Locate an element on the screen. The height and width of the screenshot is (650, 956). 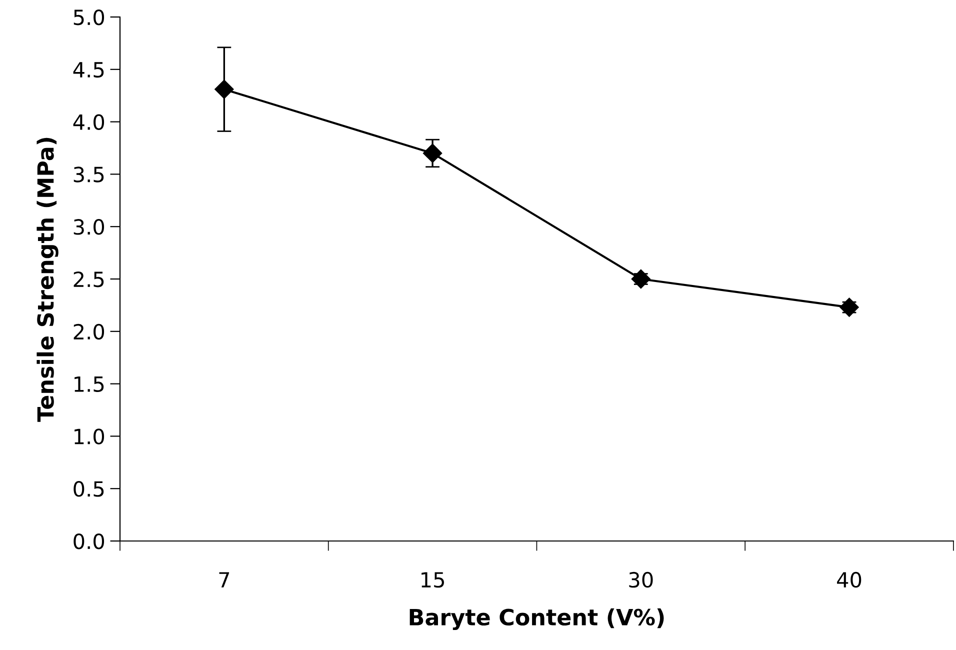
y-tick-label: 0.0 is located at coordinates (89, 541).